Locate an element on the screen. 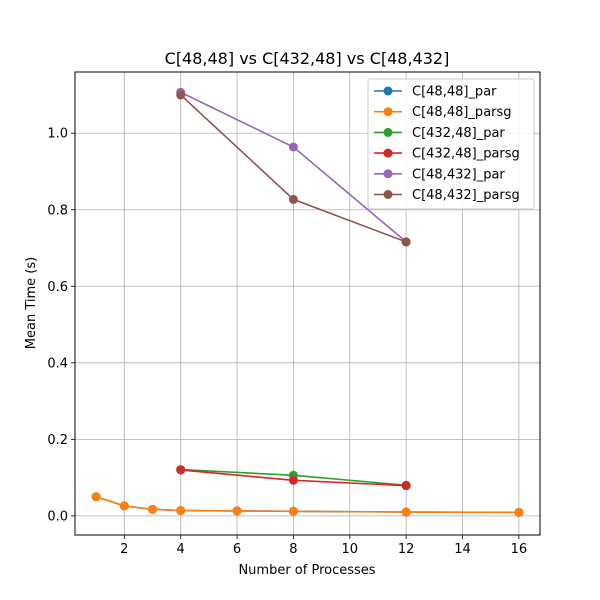  legend-item: C[432,48]_par is located at coordinates (439, 133).